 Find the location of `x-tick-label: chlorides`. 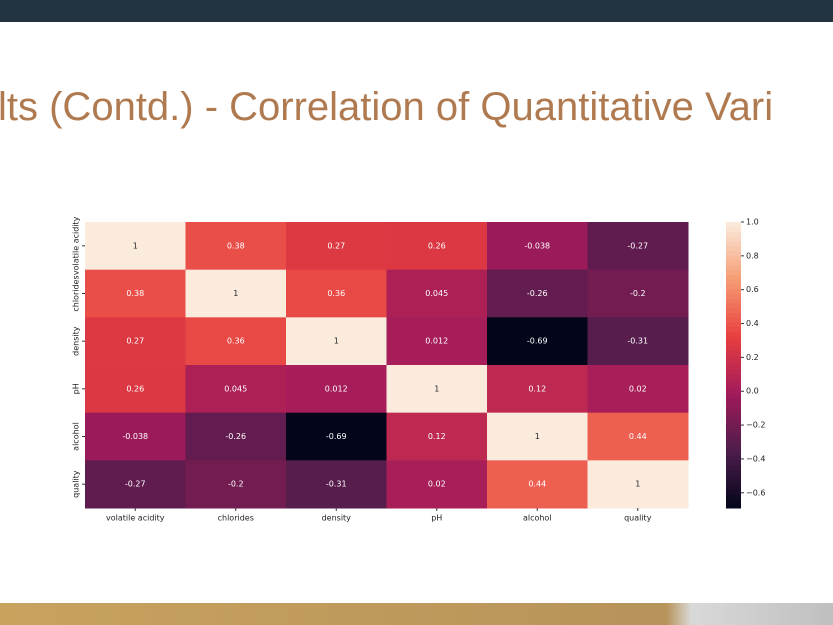

x-tick-label: chlorides is located at coordinates (236, 518).